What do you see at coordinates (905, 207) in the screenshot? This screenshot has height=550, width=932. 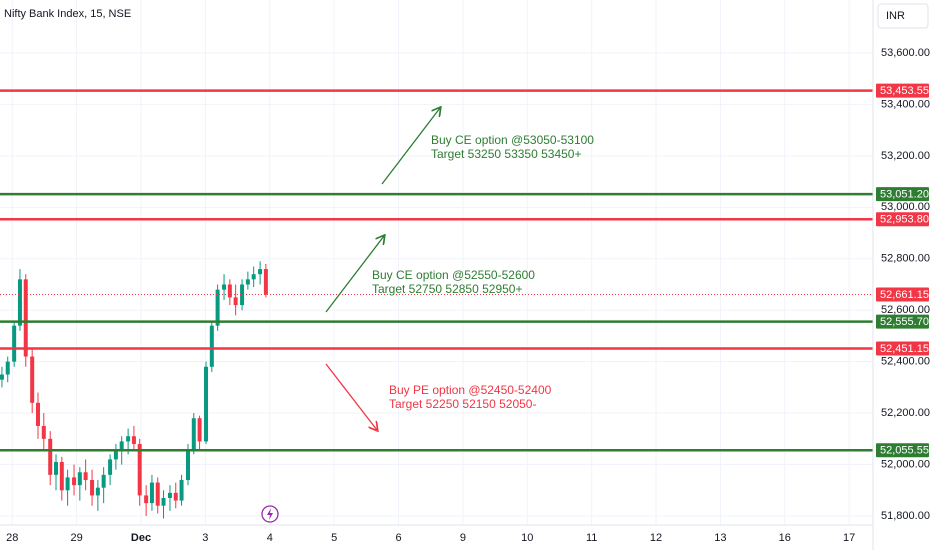 I see `y-tick-label: 53,000.00` at bounding box center [905, 207].